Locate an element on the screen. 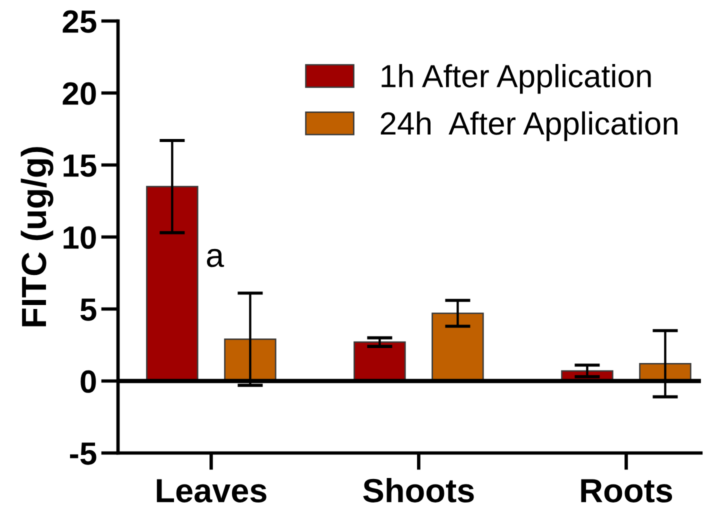 Image resolution: width=708 pixels, height=510 pixels. x-tick-label: Shoots is located at coordinates (418, 490).